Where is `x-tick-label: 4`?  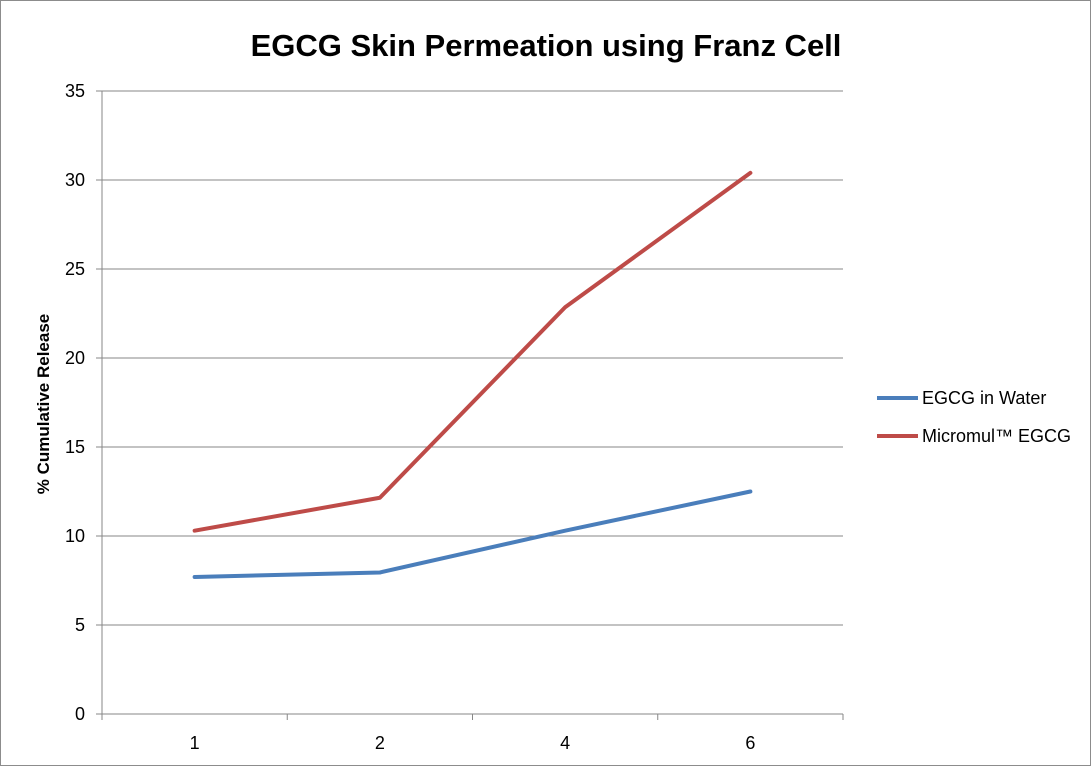
x-tick-label: 4 is located at coordinates (565, 743).